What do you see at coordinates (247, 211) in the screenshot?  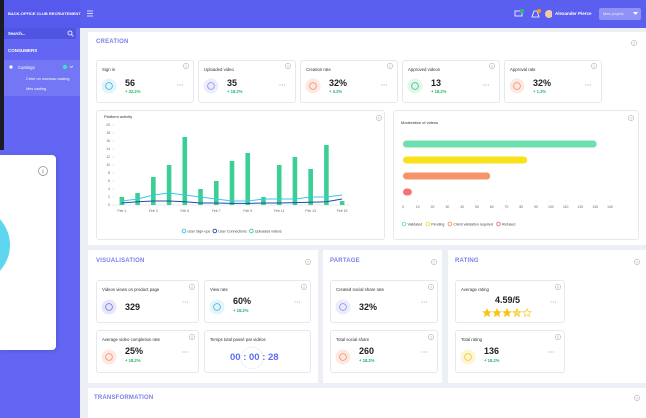 I see `x-tick-label: Feb 9` at bounding box center [247, 211].